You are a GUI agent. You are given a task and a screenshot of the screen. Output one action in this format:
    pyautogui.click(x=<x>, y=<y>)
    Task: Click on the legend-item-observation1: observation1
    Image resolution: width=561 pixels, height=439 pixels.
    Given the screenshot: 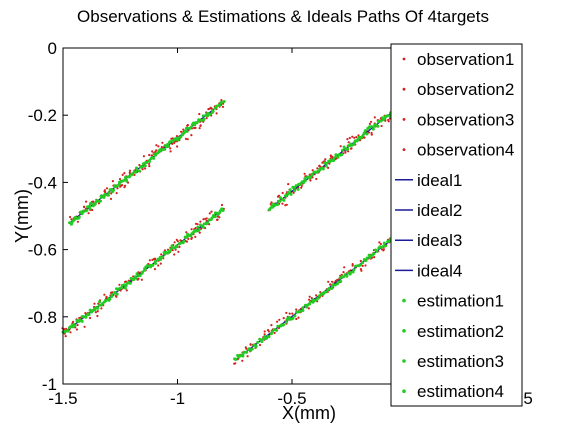 What is the action you would take?
    pyautogui.click(x=458, y=59)
    